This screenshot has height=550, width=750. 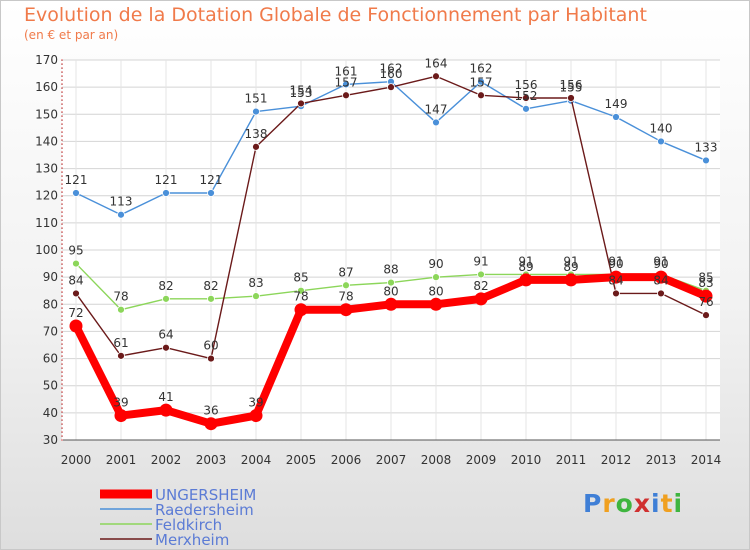 What do you see at coordinates (46, 250) in the screenshot?
I see `y-tick-label: 100` at bounding box center [46, 250].